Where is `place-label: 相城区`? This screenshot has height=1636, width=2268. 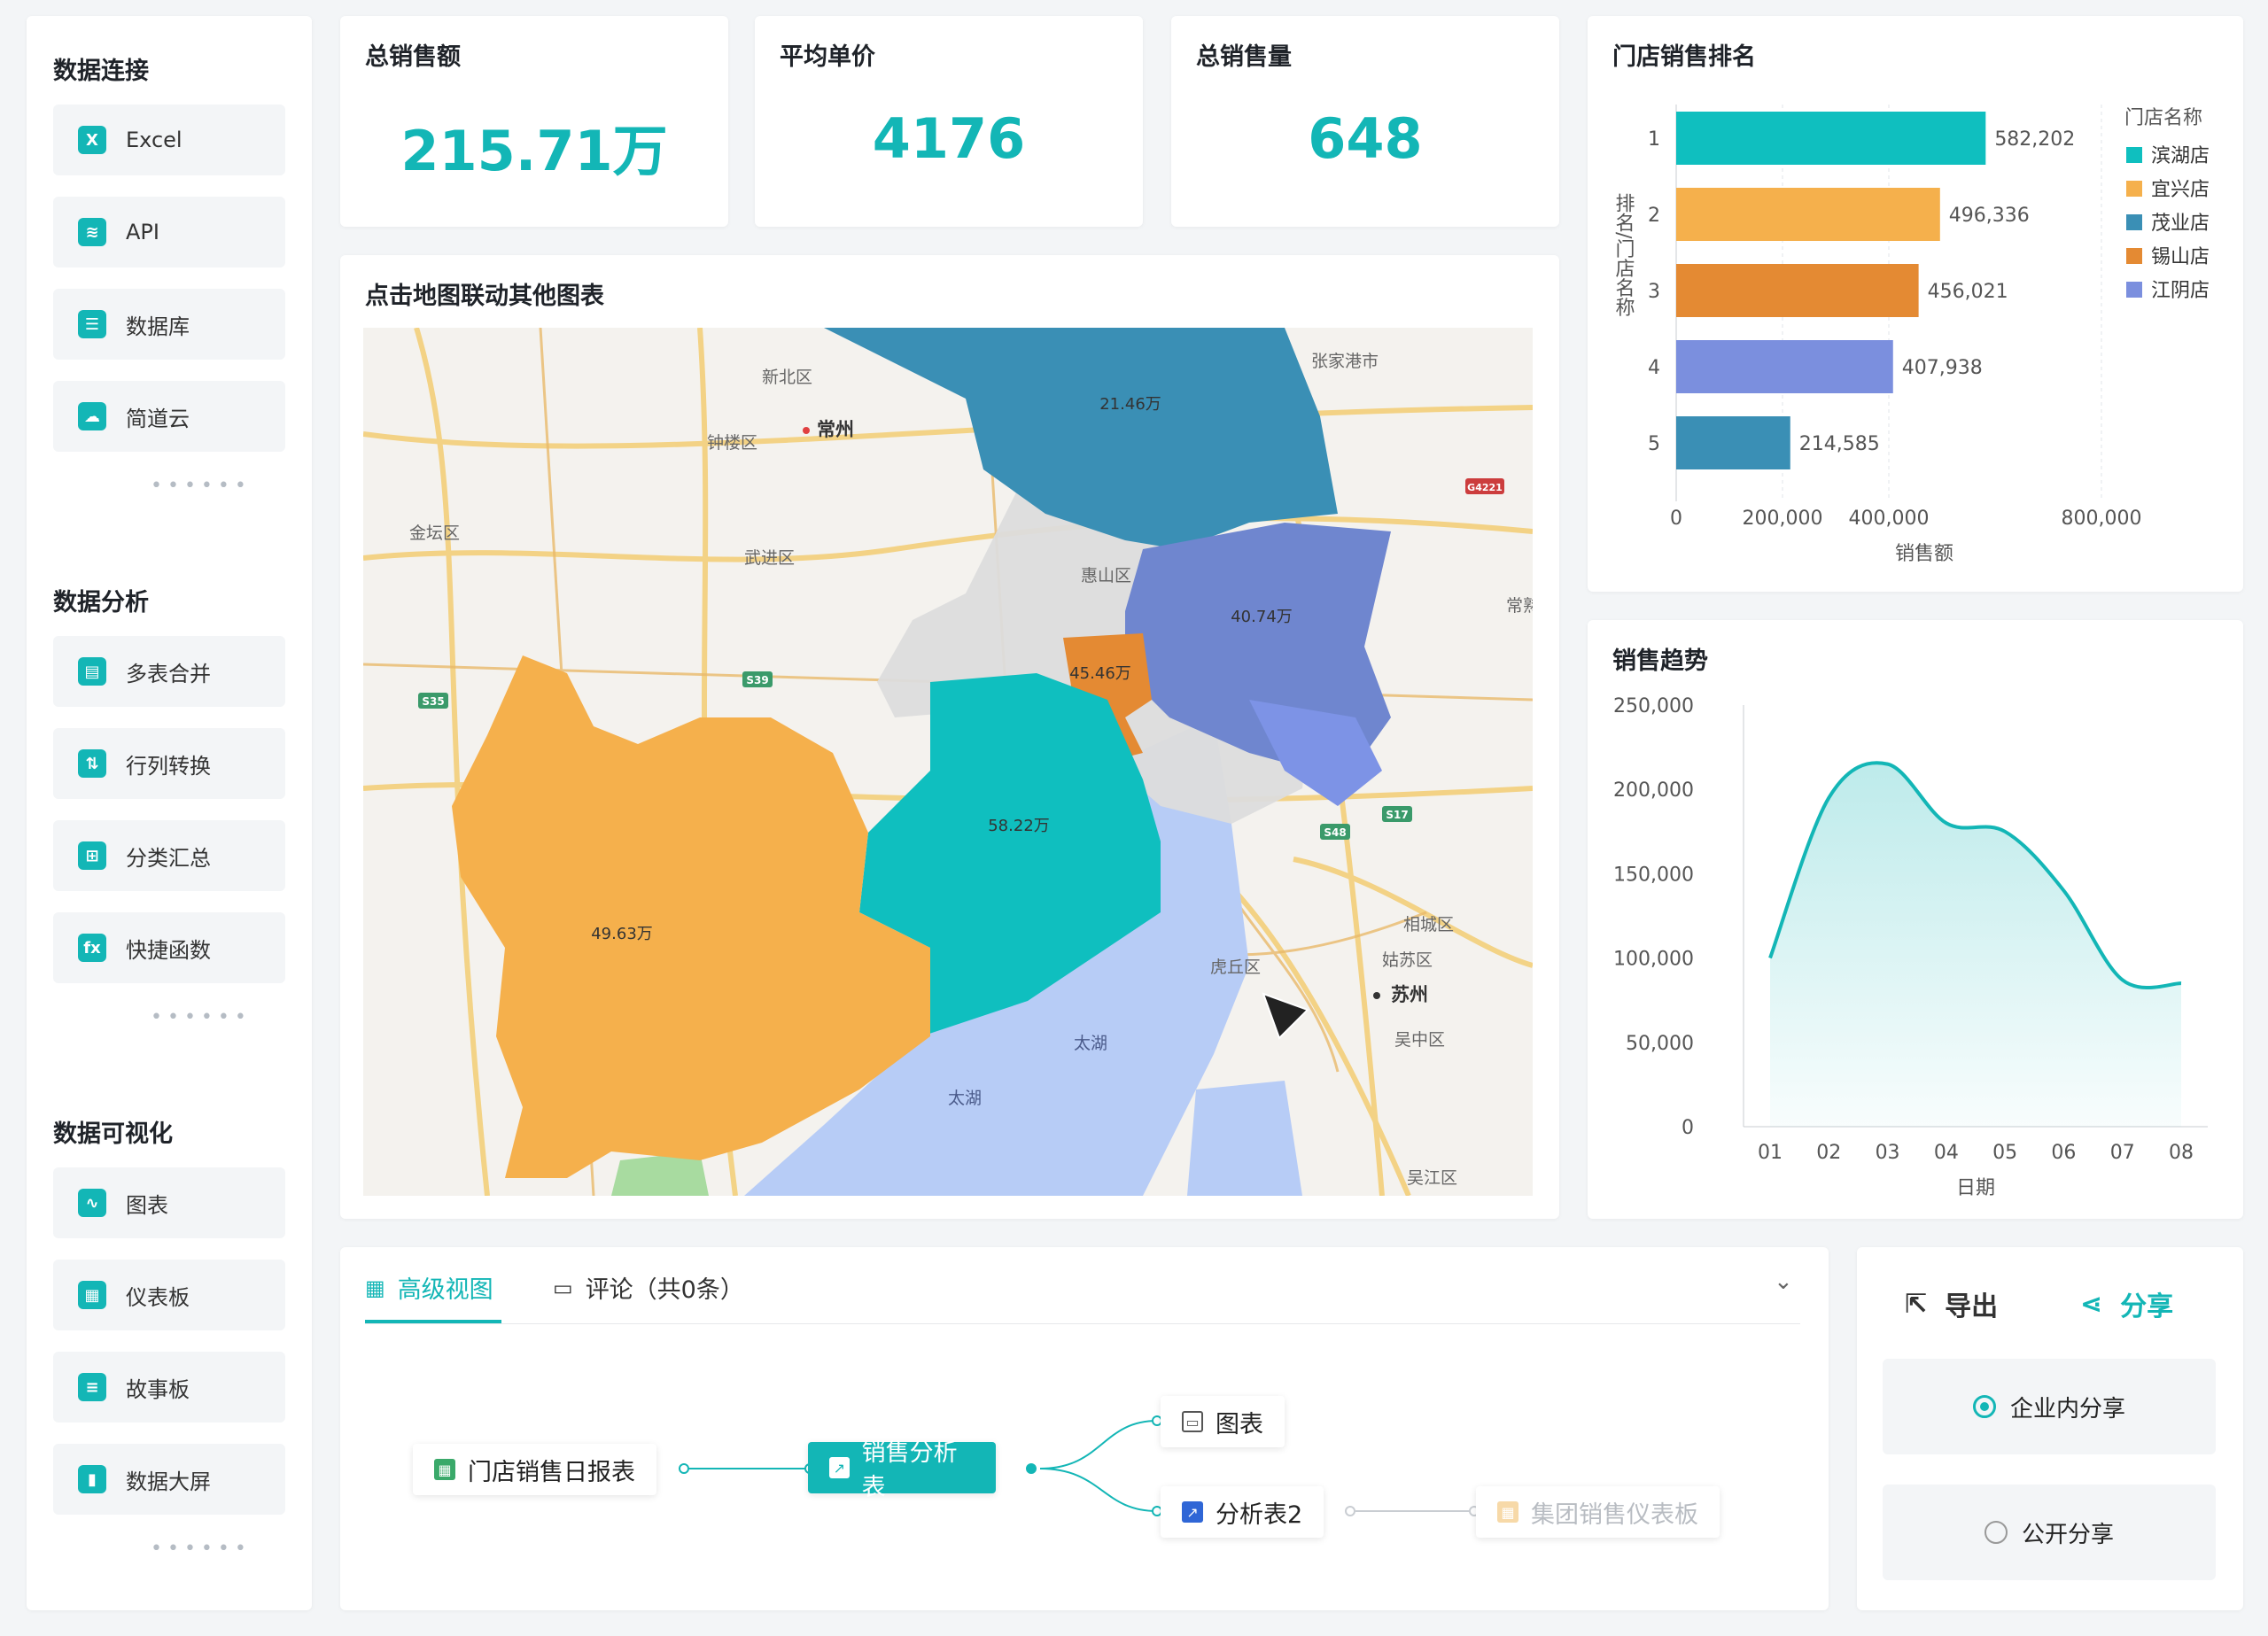 place-label: 相城区 is located at coordinates (1428, 924).